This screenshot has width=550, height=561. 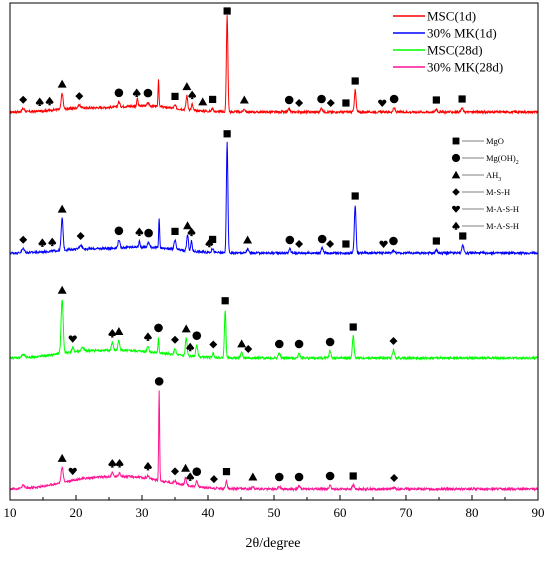 I want to click on series-legend: MSC(1d) 30% MK(1d) MSC(28d) 30% MK(28d), so click(x=448, y=42).